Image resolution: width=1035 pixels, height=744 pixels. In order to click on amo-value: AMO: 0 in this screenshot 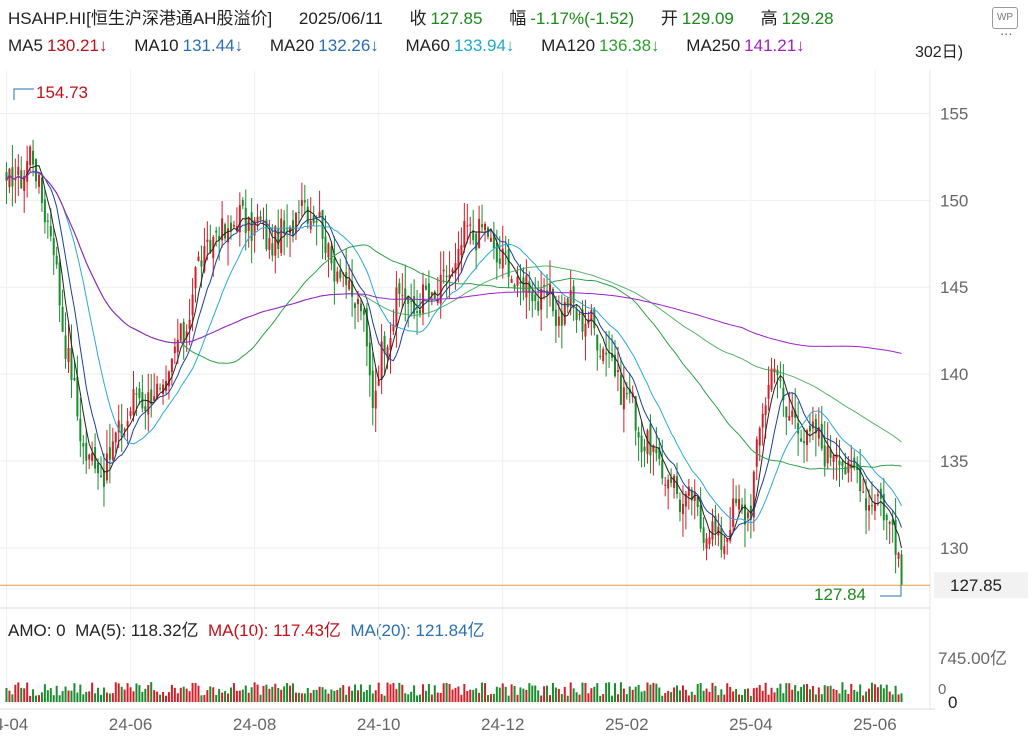, I will do `click(37, 630)`.